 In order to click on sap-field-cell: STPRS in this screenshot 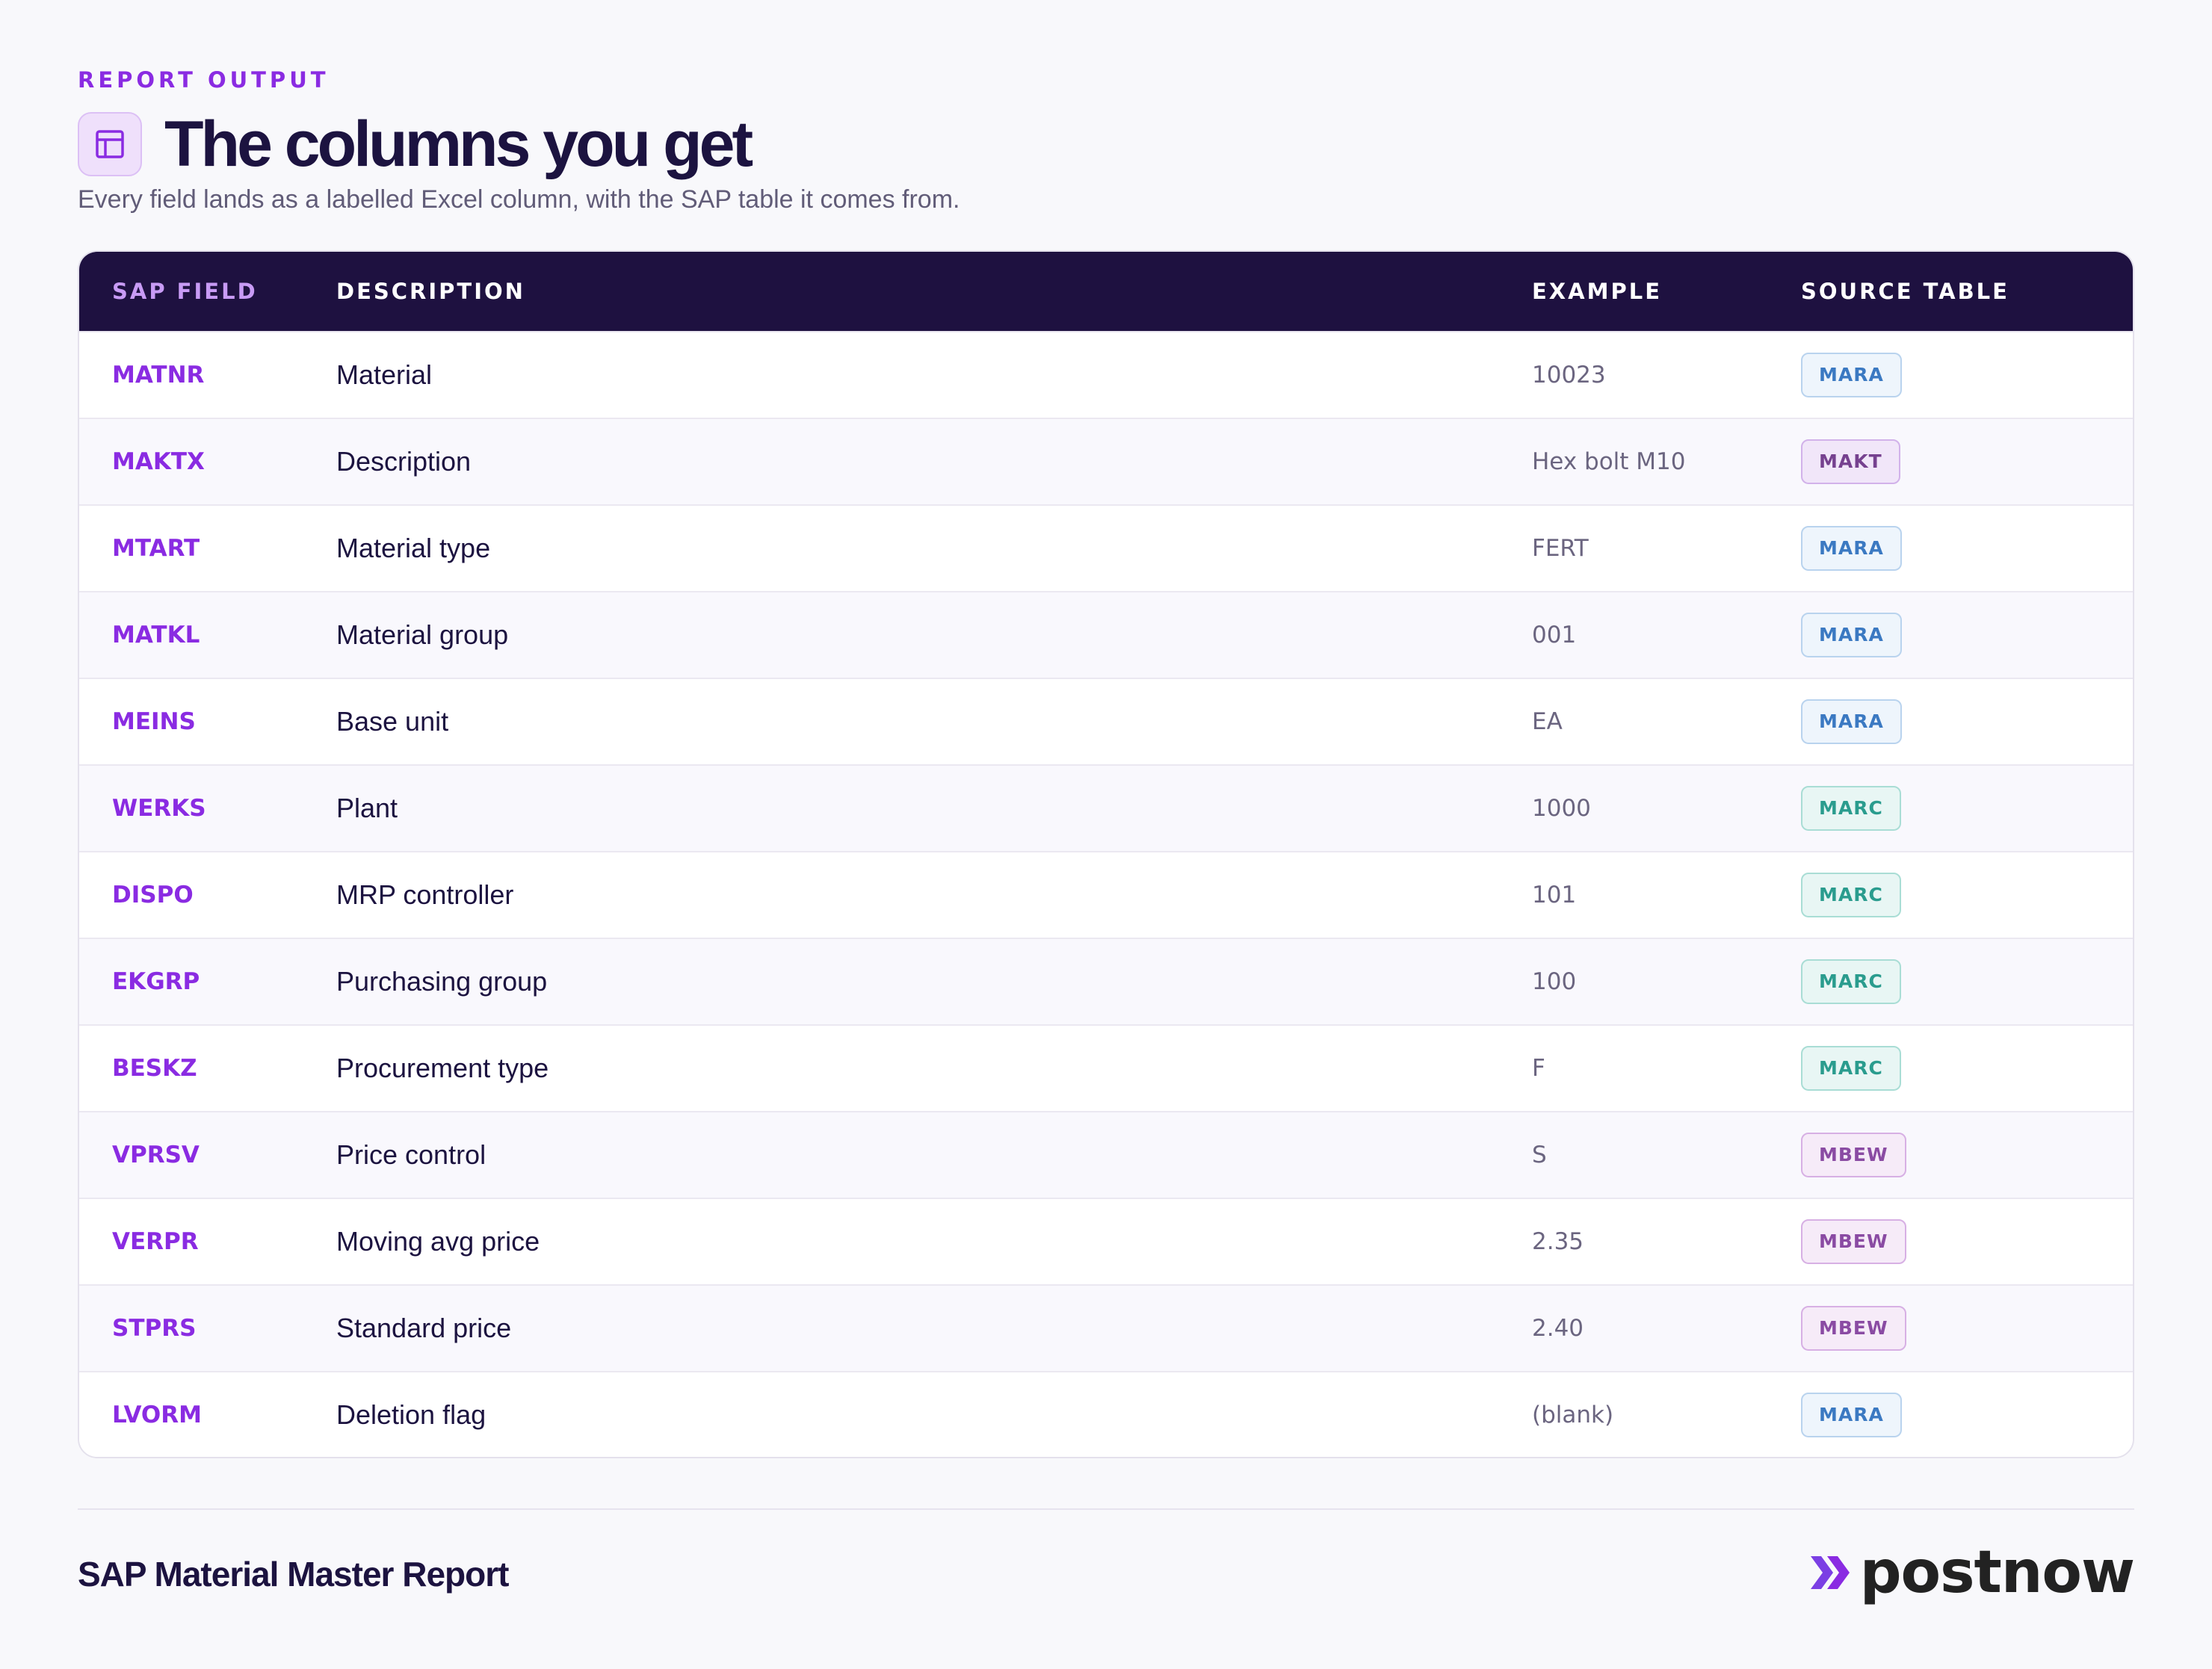, I will do `click(154, 1328)`.